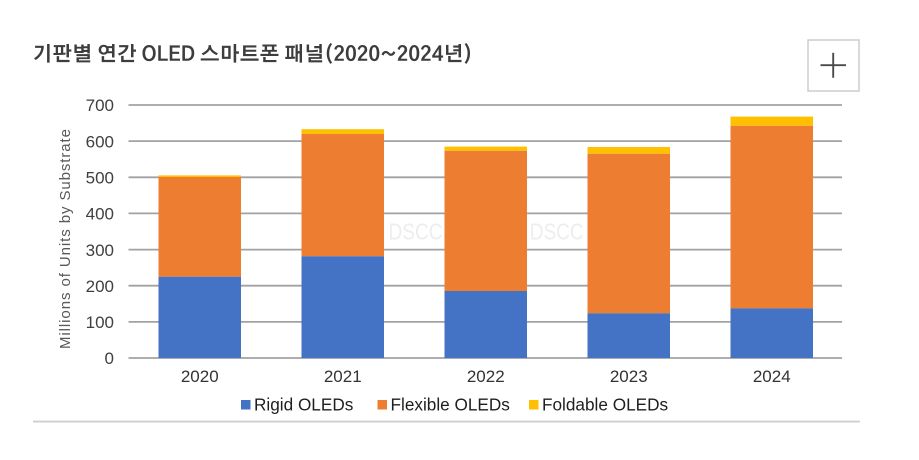  What do you see at coordinates (109, 358) in the screenshot?
I see `svg-text: 0` at bounding box center [109, 358].